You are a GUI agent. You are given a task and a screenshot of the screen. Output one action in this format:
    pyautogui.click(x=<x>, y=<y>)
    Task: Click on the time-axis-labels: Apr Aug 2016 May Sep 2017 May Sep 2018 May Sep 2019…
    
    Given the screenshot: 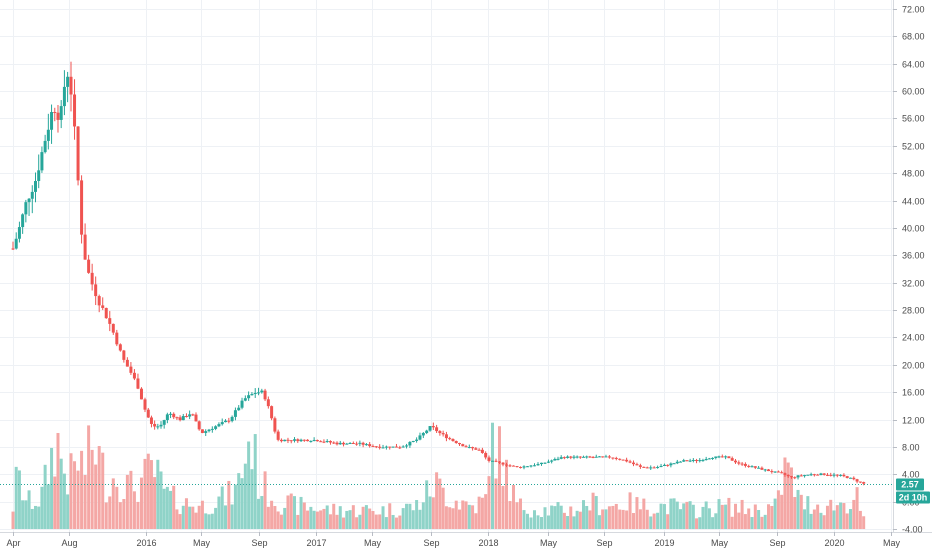 What is the action you would take?
    pyautogui.click(x=453, y=540)
    